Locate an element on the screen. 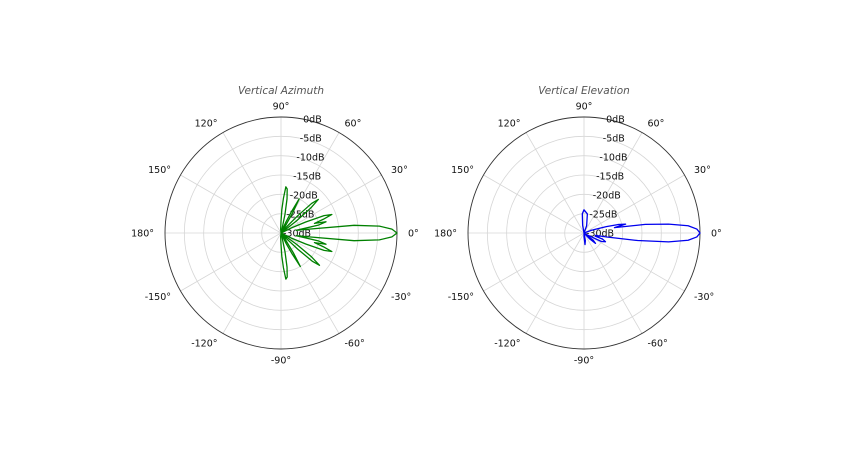  chart-title: Vertical Azimuth is located at coordinates (281, 91).